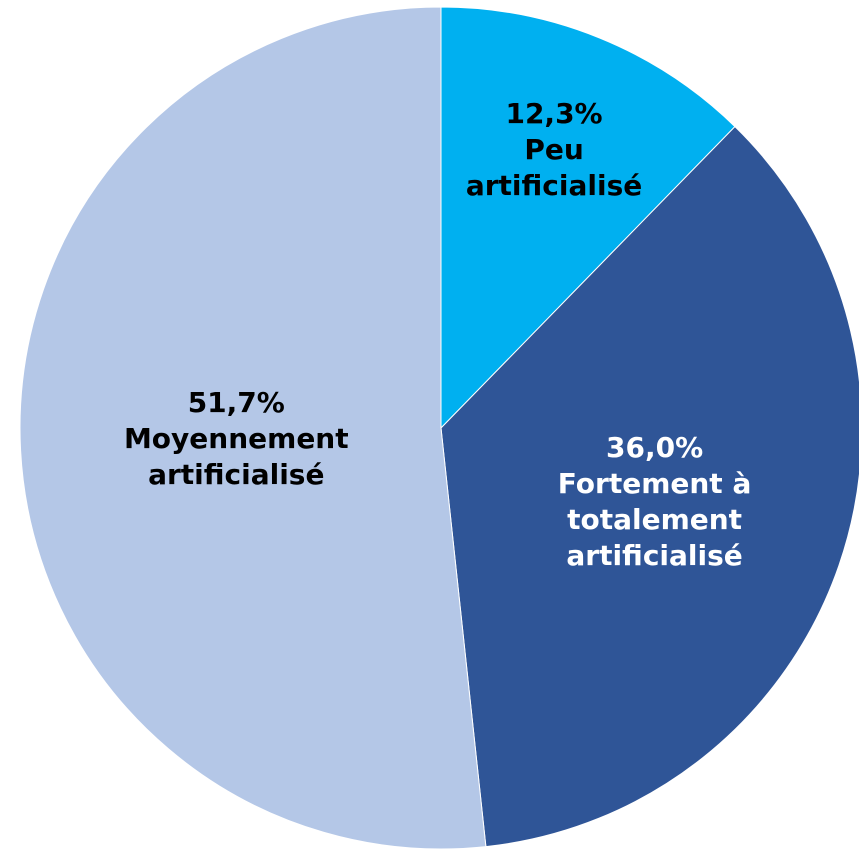  Describe the element at coordinates (554, 114) in the screenshot. I see `value-label: 12,3%` at that location.